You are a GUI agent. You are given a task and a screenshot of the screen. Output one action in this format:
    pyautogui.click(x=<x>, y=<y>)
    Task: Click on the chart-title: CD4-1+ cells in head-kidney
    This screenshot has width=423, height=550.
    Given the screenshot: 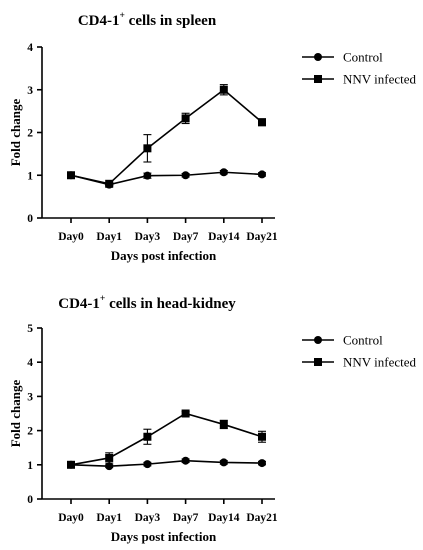 What is the action you would take?
    pyautogui.click(x=147, y=303)
    